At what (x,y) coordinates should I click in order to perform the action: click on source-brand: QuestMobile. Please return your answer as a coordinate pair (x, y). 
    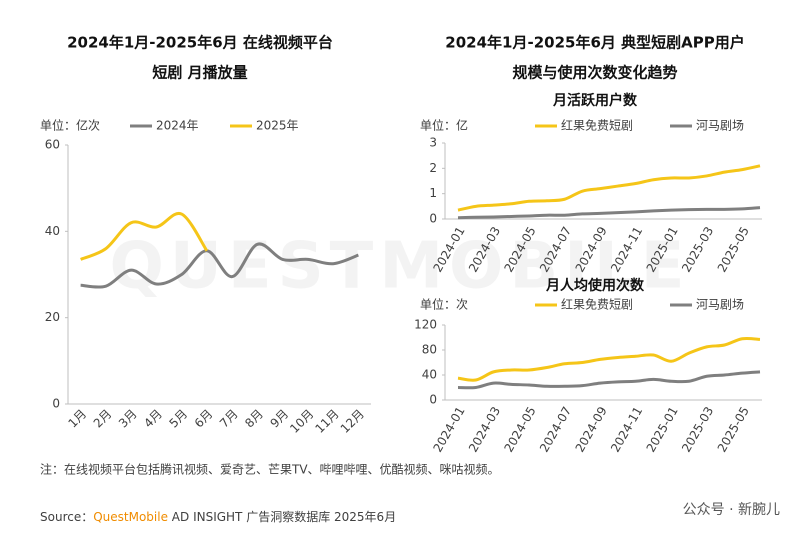
    Looking at the image, I should click on (130, 517).